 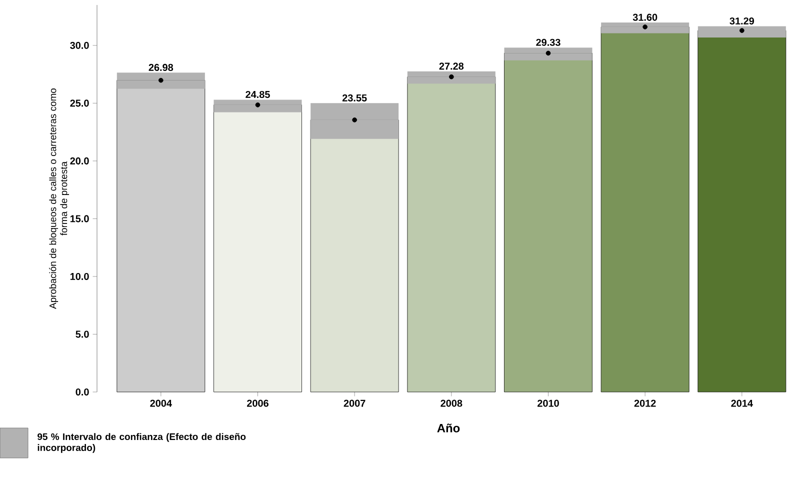 I want to click on data-label: 23.55, so click(x=354, y=98).